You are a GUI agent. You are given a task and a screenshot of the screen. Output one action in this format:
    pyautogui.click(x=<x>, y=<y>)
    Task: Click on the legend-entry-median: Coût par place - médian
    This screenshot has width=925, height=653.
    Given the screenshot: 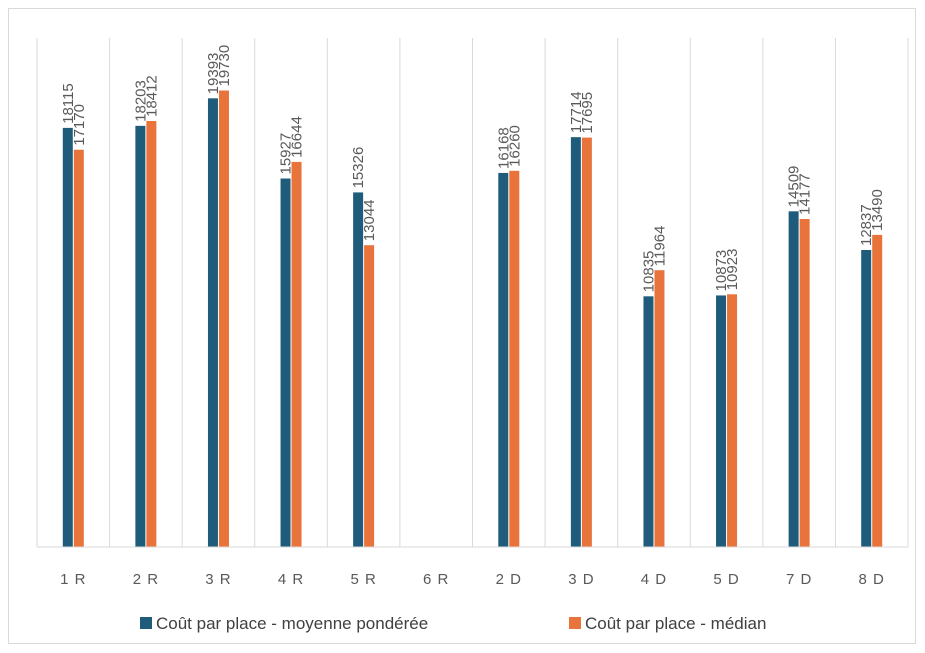 What is the action you would take?
    pyautogui.click(x=667, y=623)
    